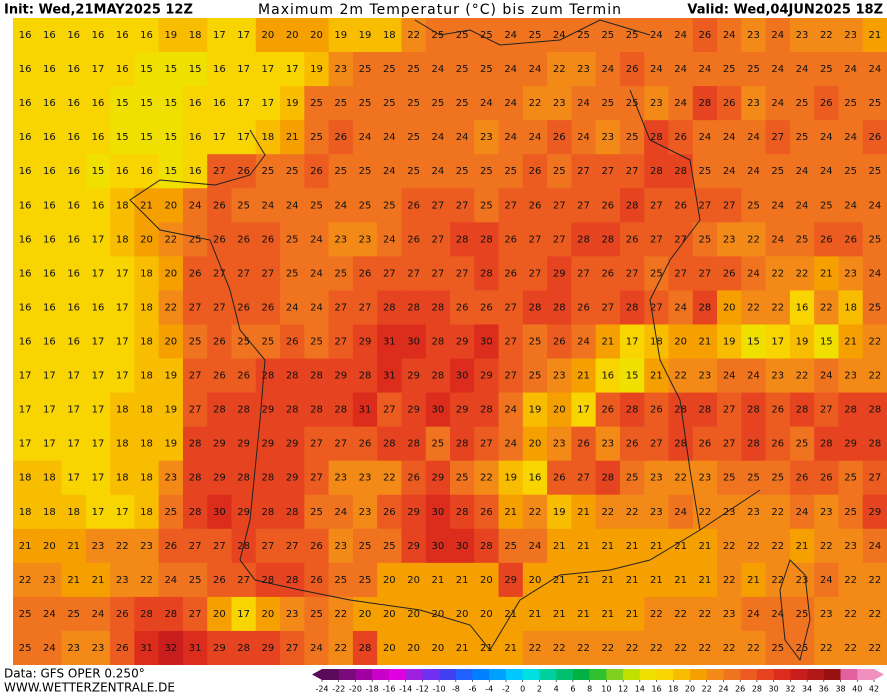 Image resolution: width=887 pixels, height=699 pixels. Describe the element at coordinates (122, 239) in the screenshot. I see `temperature-label: 18` at that location.